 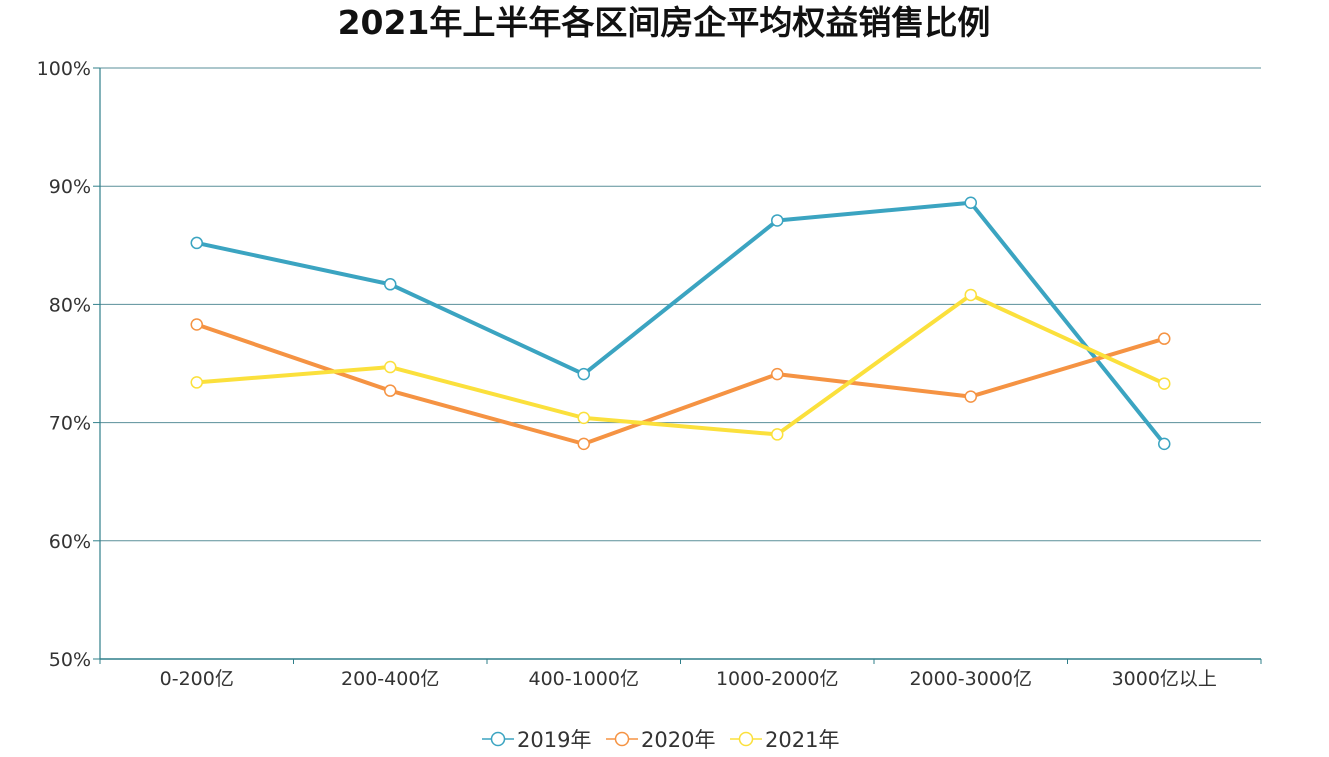 What do you see at coordinates (64, 69) in the screenshot?
I see `y-tick-label: 100%` at bounding box center [64, 69].